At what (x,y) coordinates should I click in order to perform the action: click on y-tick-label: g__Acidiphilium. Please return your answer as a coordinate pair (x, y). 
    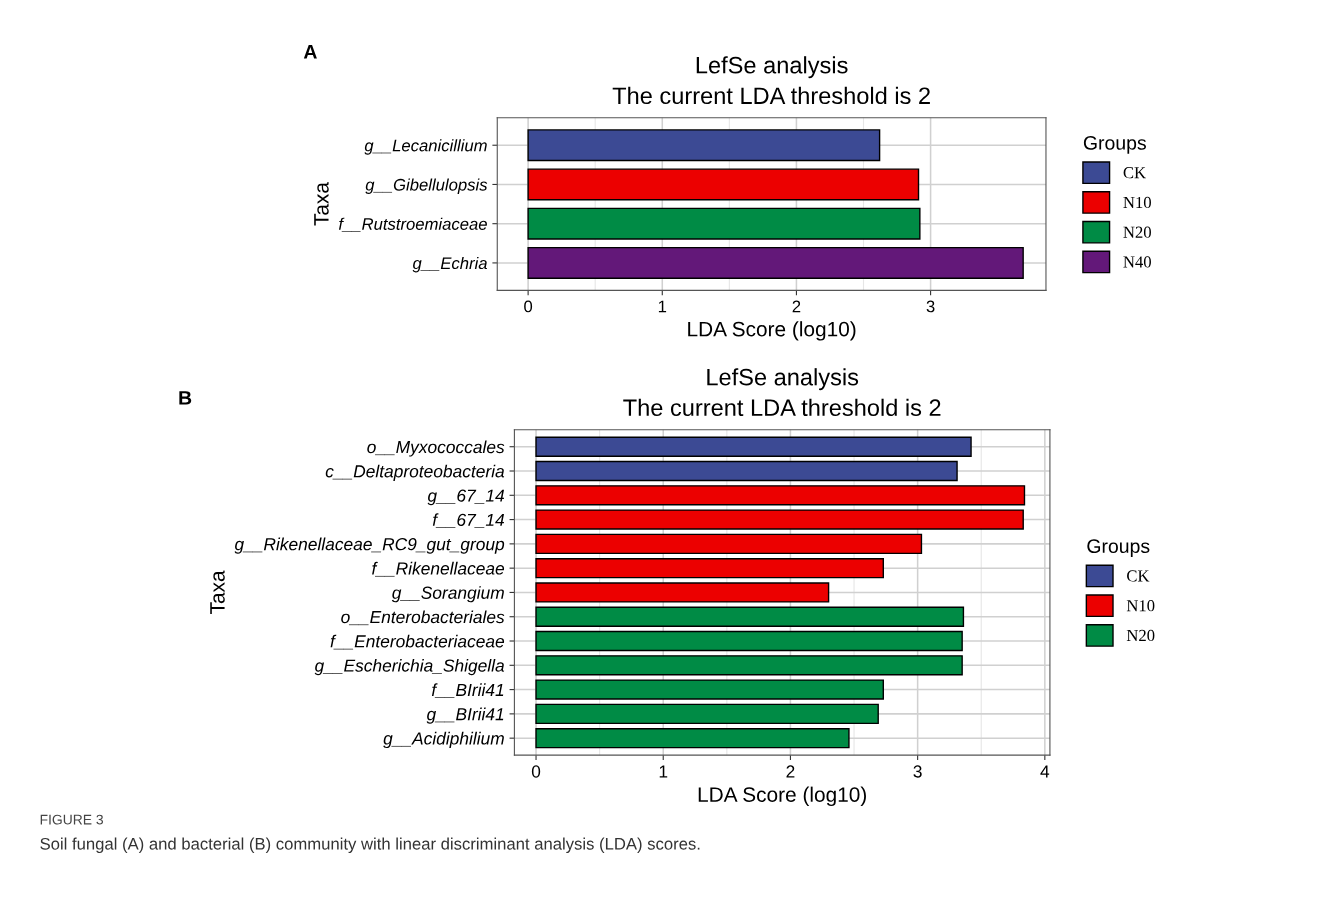
    Looking at the image, I should click on (443, 740).